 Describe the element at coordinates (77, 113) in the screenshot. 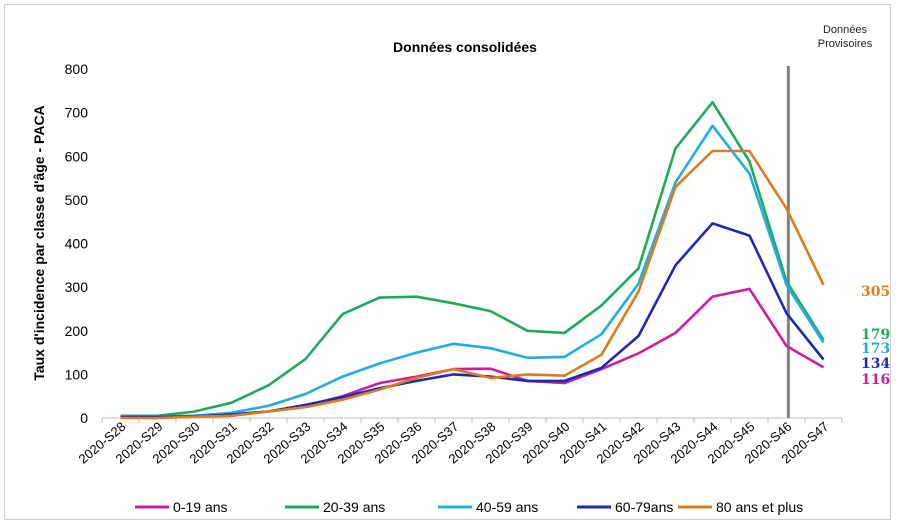

I see `y-tick-label: 700` at that location.